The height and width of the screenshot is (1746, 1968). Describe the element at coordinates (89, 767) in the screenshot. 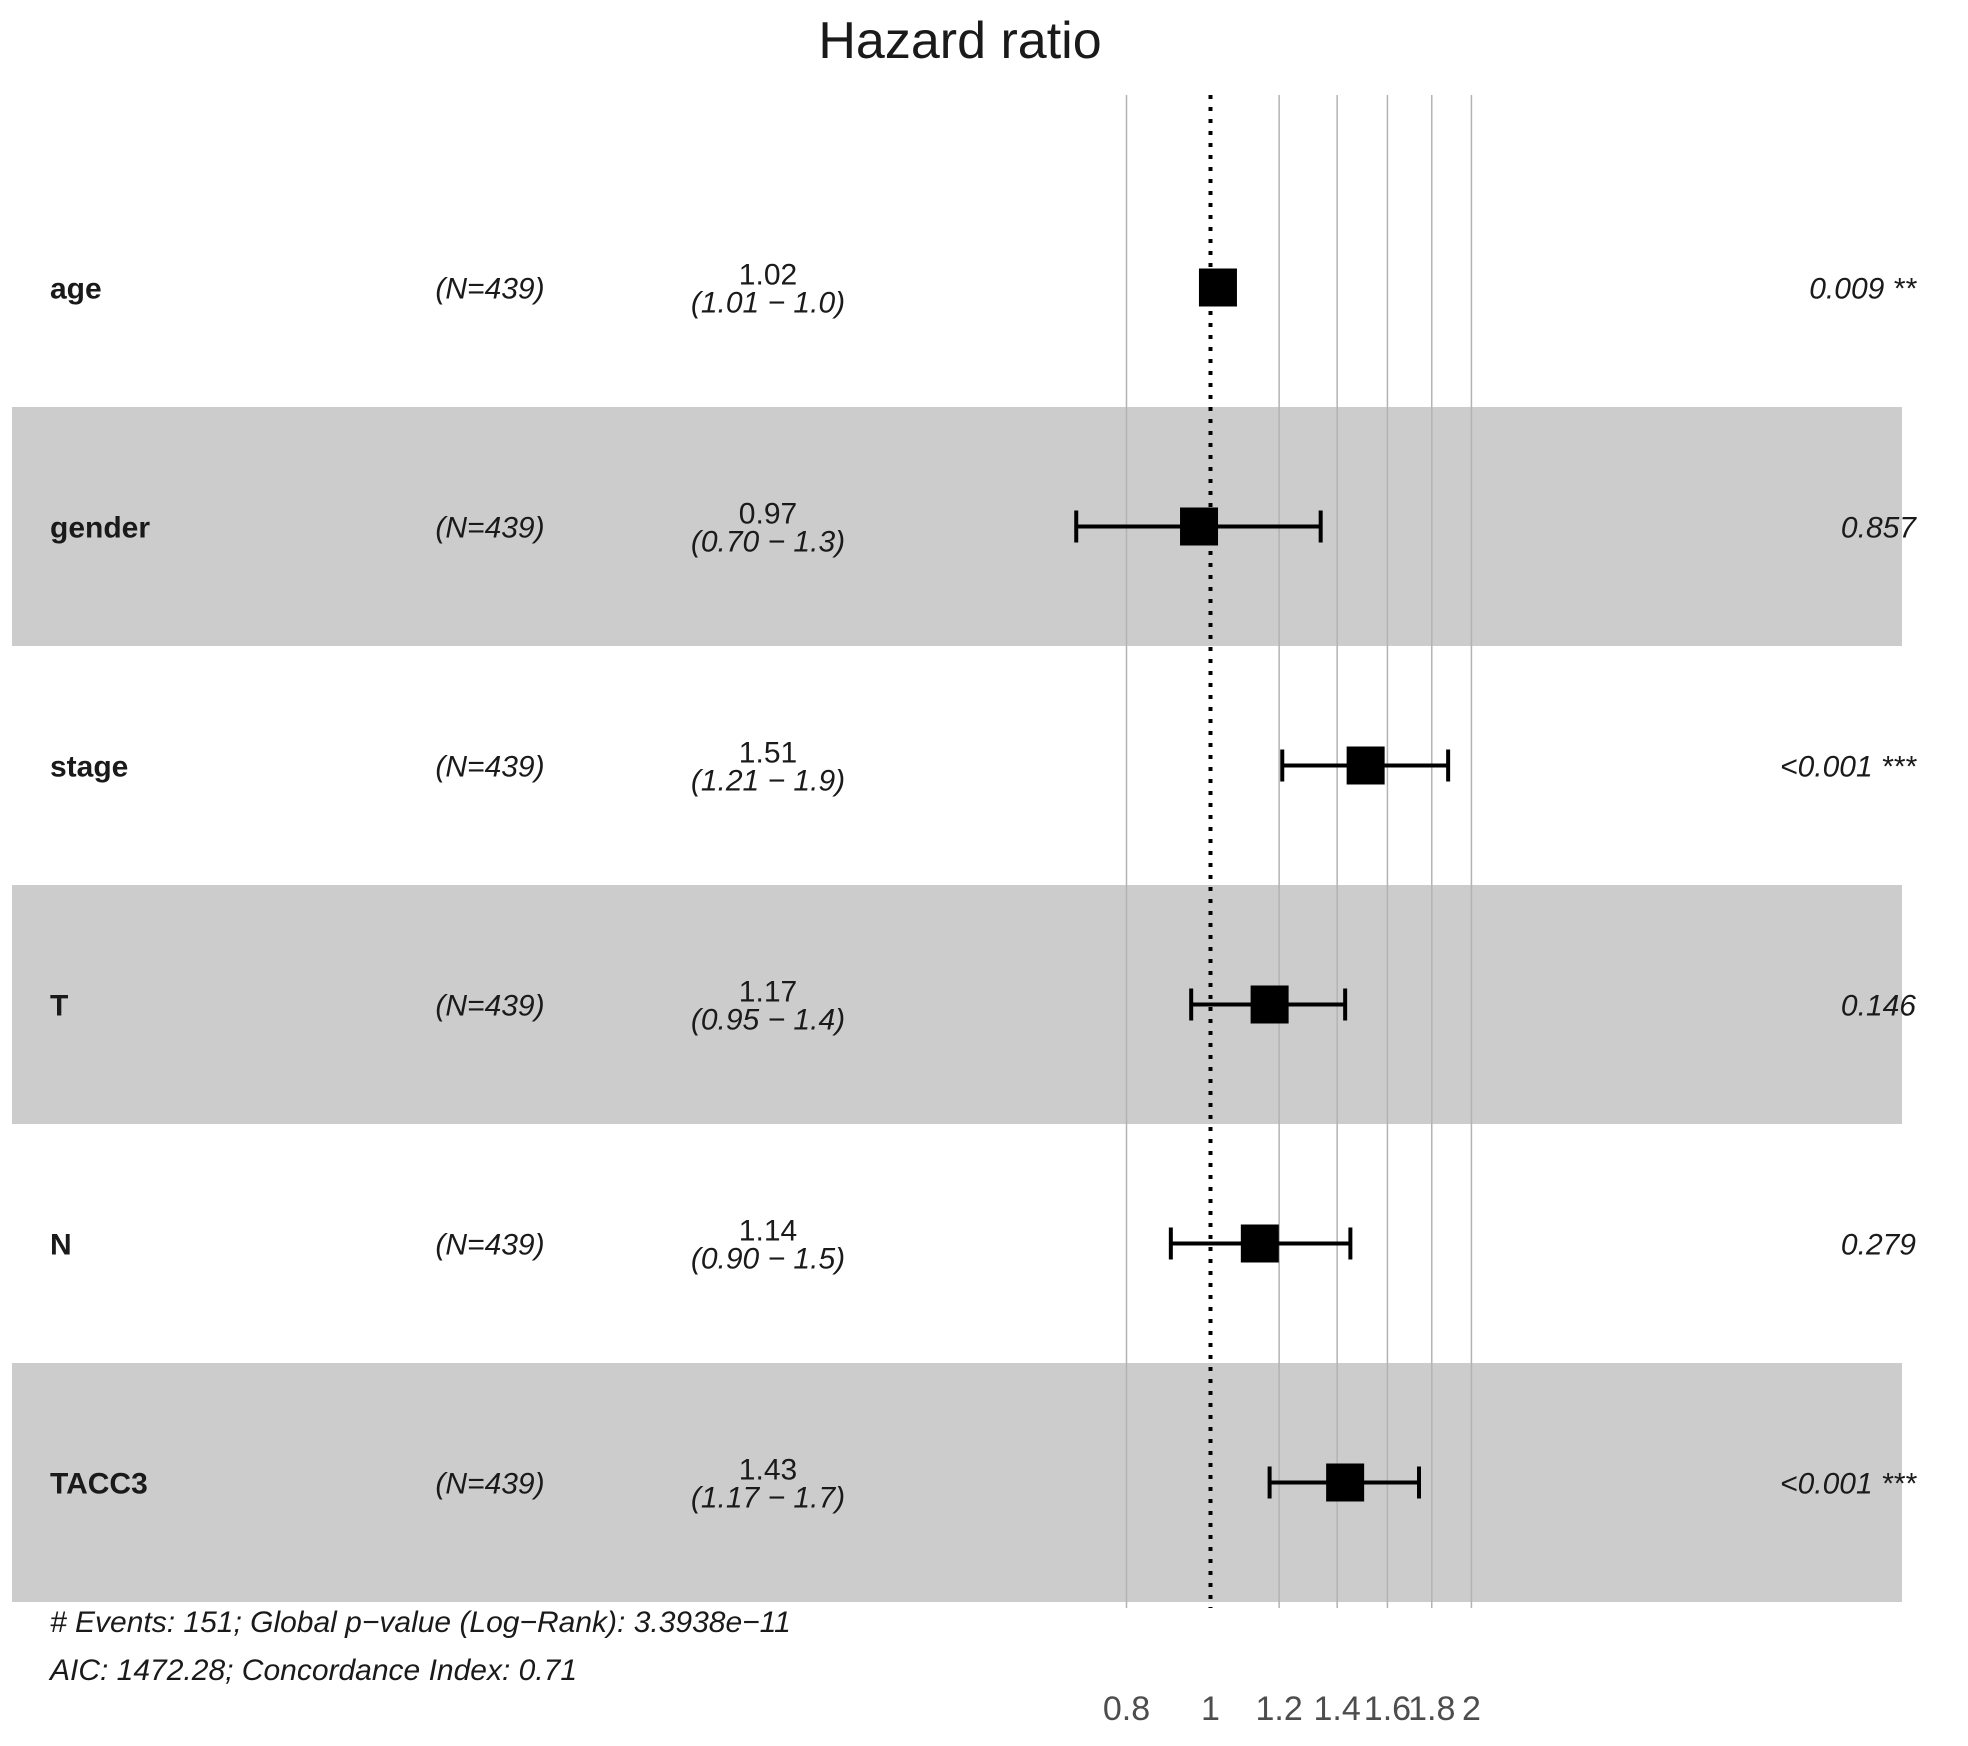

I see `row-label: stage` at that location.